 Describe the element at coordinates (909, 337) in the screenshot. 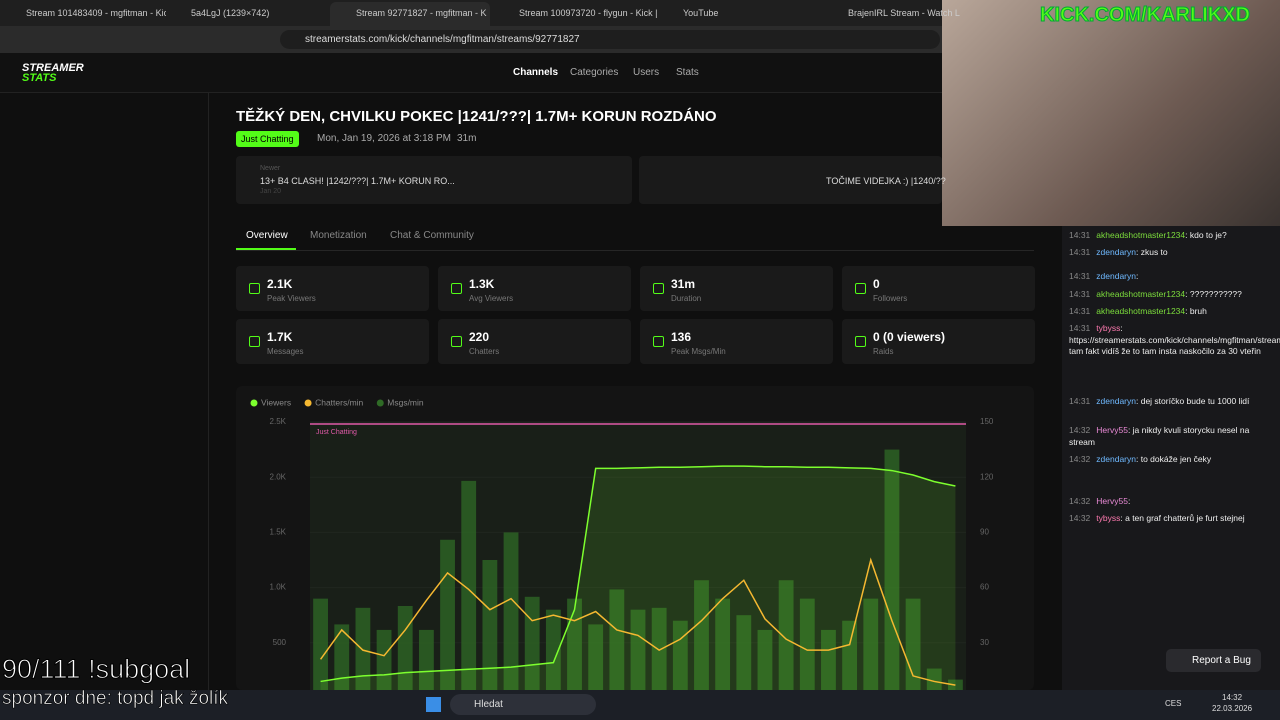

I see `stat-value: 0 (0 viewers)` at that location.